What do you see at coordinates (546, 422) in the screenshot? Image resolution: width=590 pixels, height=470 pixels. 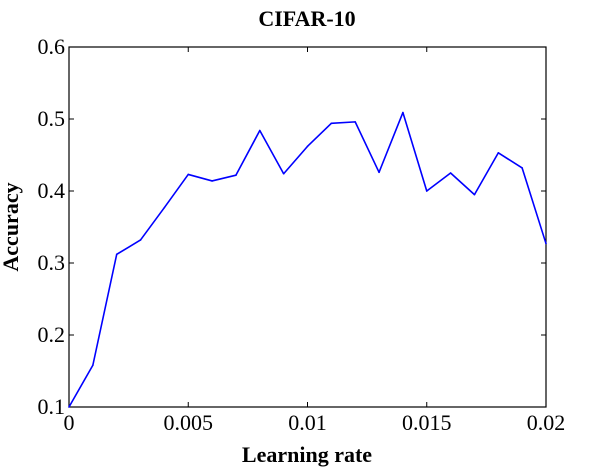 I see `x-tick-label: 0.02` at bounding box center [546, 422].